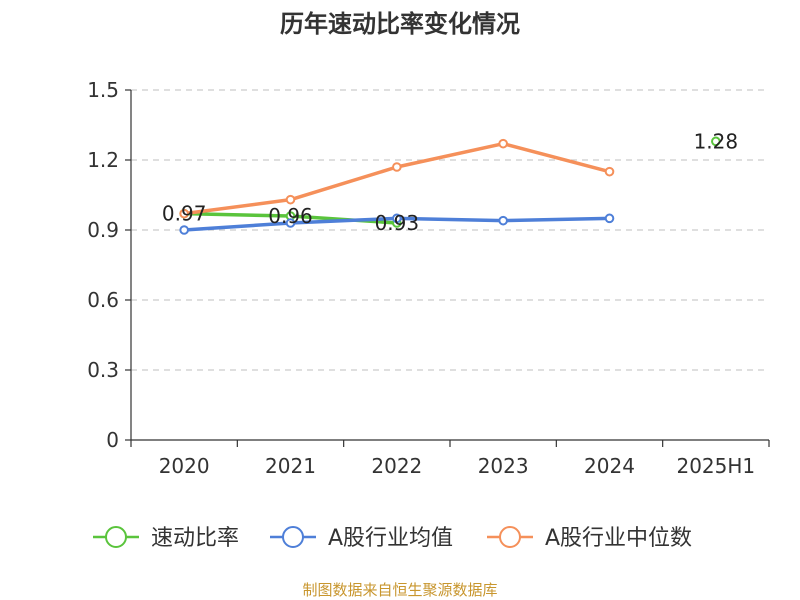 The image size is (800, 600). I want to click on legend-item: A股行业均值, so click(361, 538).